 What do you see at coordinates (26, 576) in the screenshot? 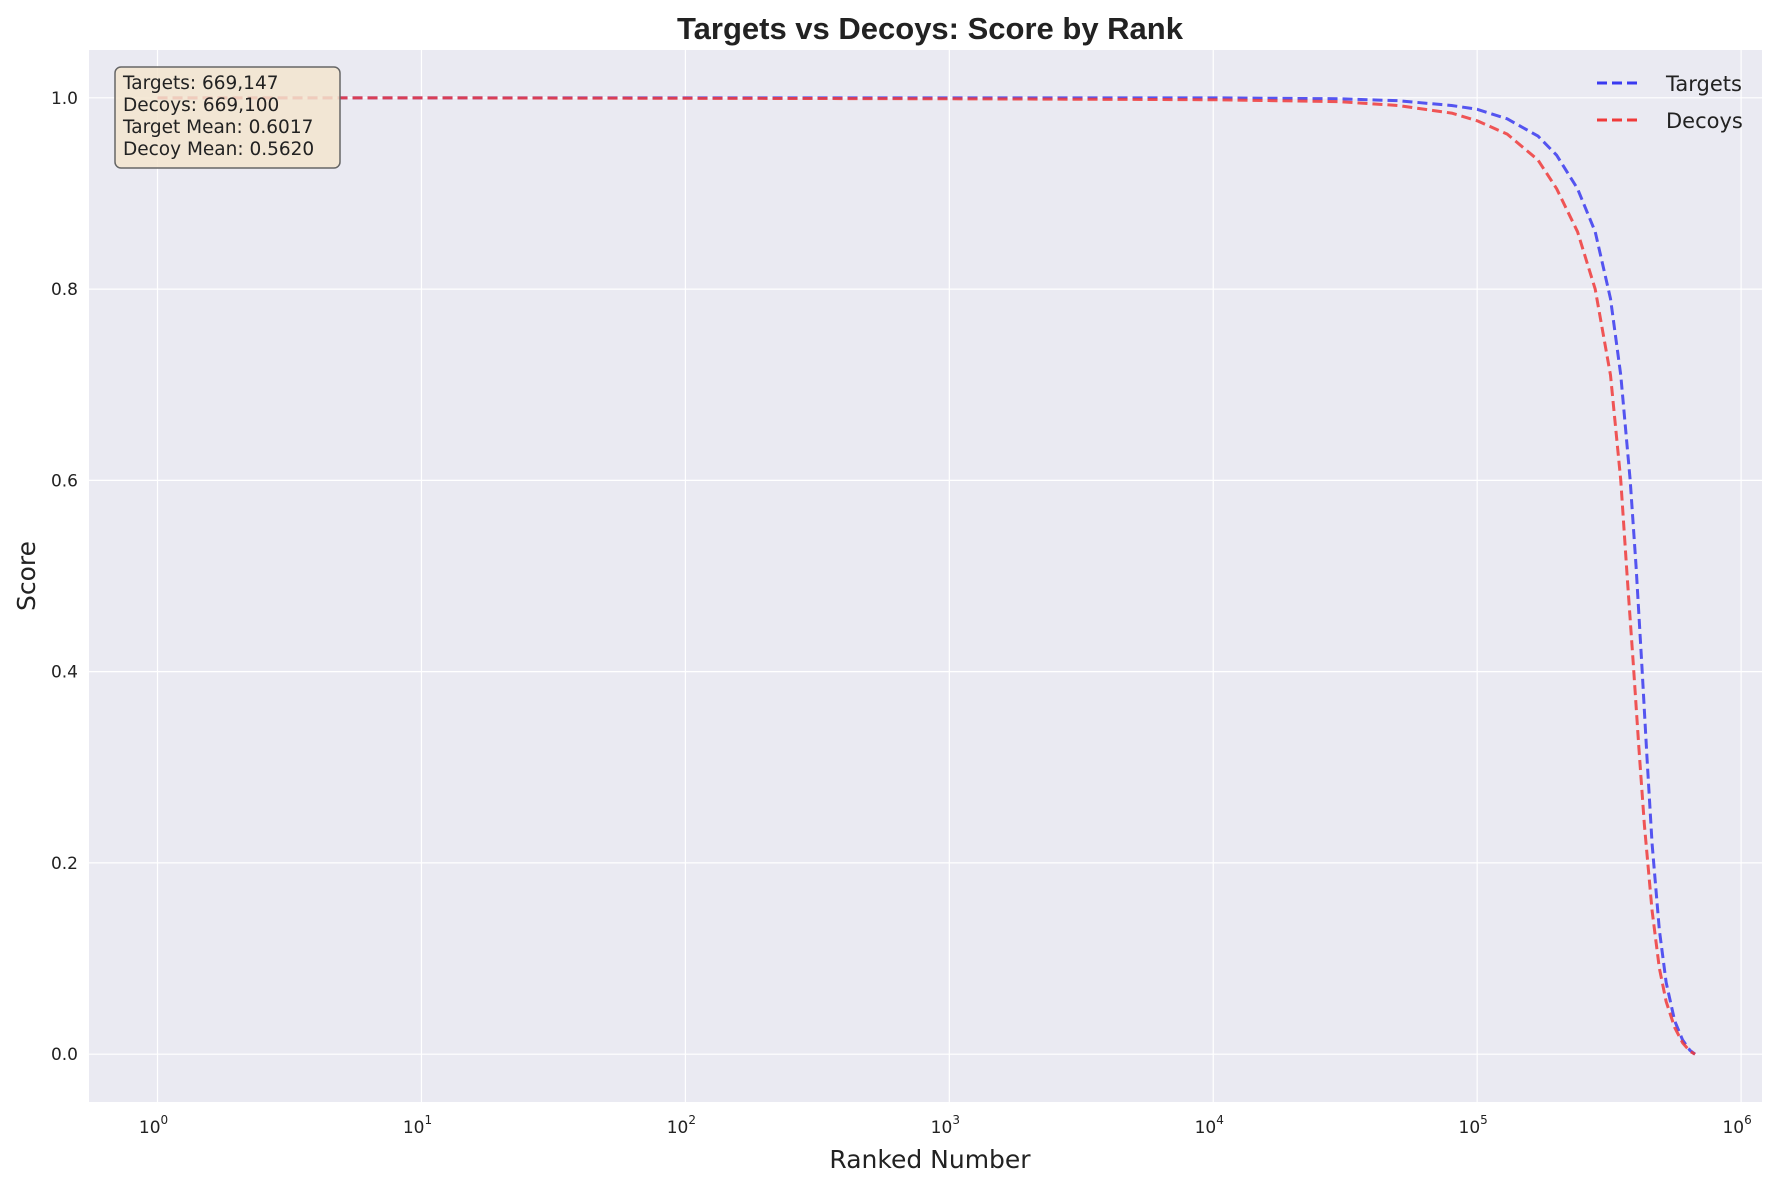
I see `y-axis-label: Score` at bounding box center [26, 576].